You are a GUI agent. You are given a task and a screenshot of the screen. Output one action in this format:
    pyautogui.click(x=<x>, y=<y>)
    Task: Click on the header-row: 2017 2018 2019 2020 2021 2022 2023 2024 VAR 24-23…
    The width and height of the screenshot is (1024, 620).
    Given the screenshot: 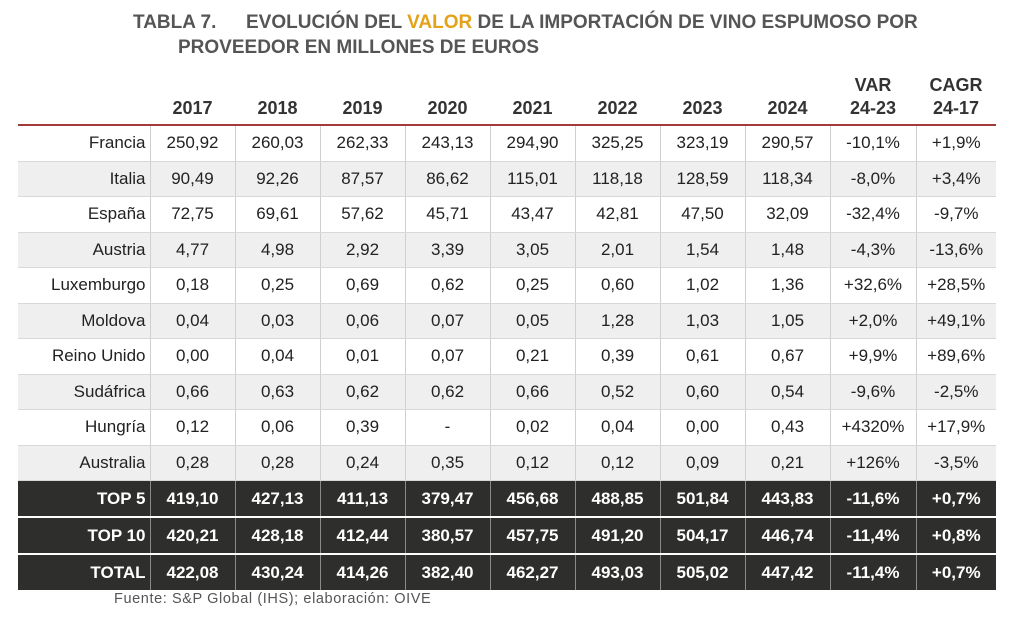 What is the action you would take?
    pyautogui.click(x=507, y=95)
    